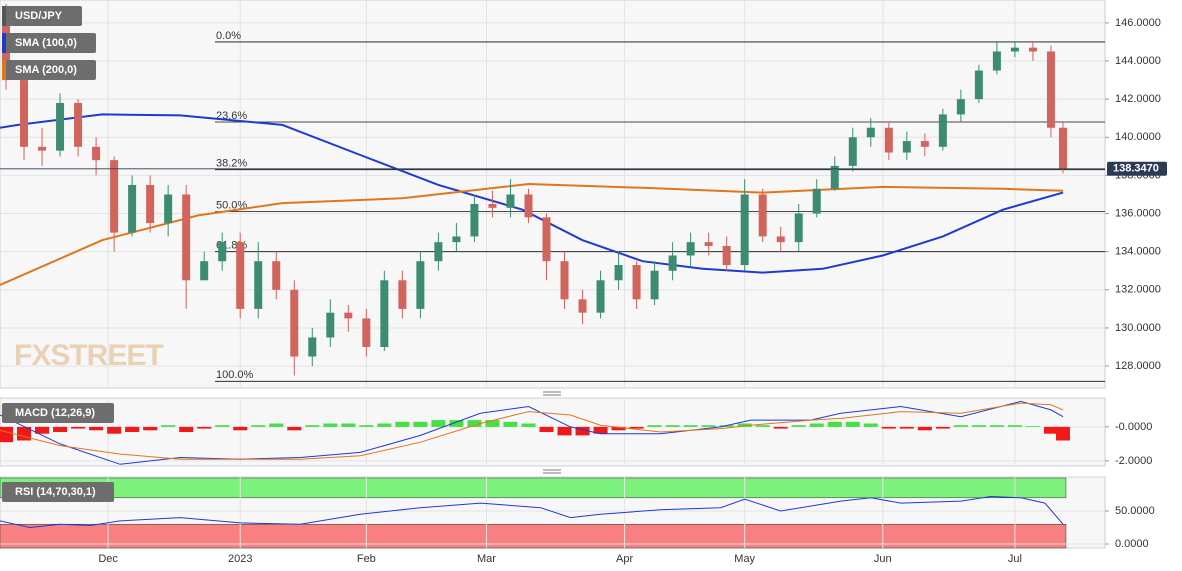 The width and height of the screenshot is (1182, 571). I want to click on legend-label: SMA (100,0), so click(46, 43).